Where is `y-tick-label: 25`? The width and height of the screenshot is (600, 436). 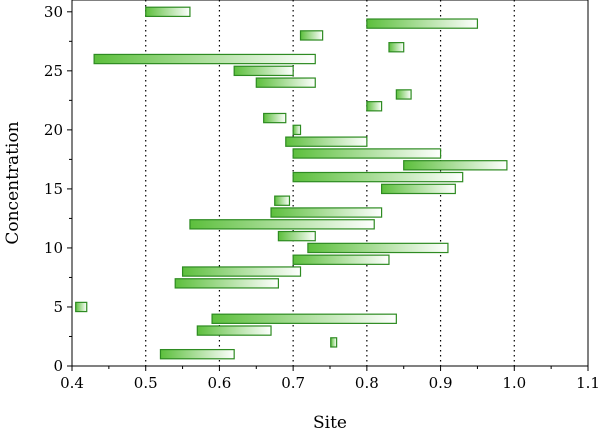 y-tick-label: 25 is located at coordinates (53, 71).